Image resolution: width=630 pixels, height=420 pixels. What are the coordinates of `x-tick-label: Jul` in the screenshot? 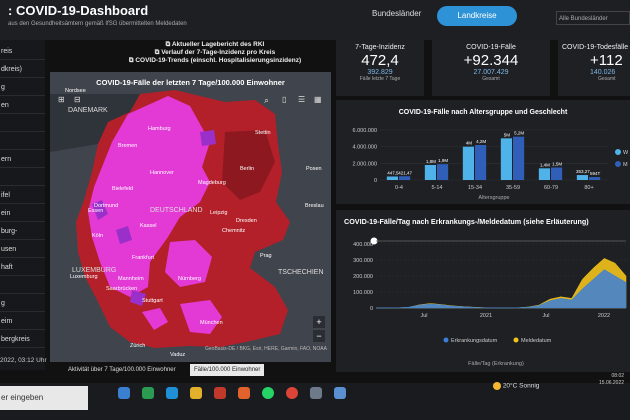 It's located at (423, 316).